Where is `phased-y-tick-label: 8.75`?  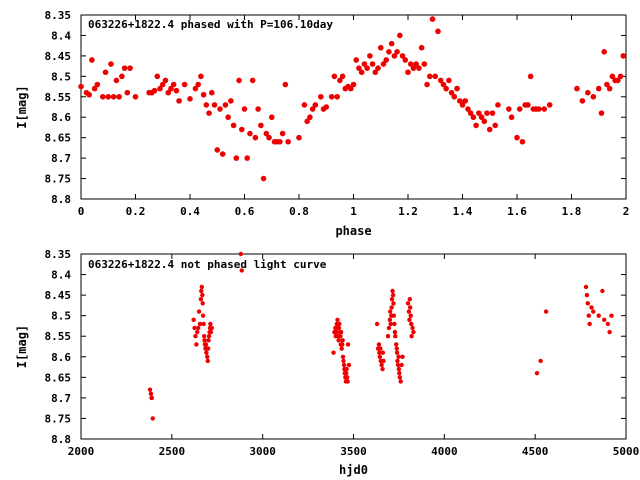
phased-y-tick-label: 8.75 is located at coordinates (58, 179).